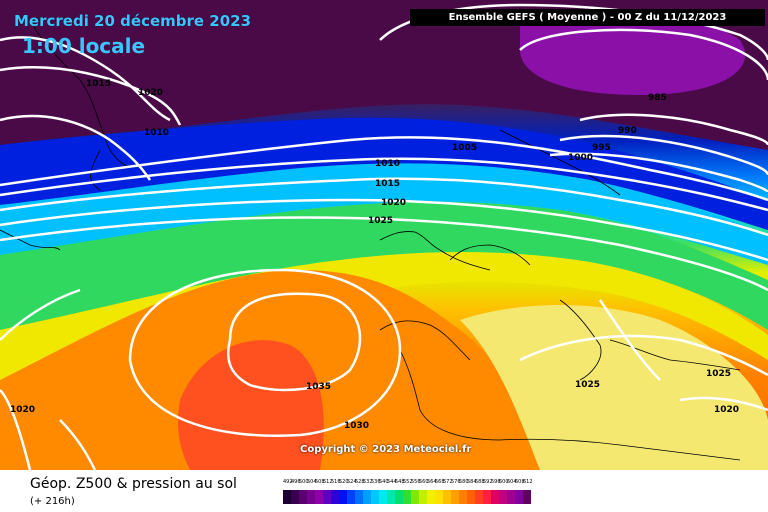 This screenshot has height=512, width=768. I want to click on scale-label: 548, so click(400, 482).